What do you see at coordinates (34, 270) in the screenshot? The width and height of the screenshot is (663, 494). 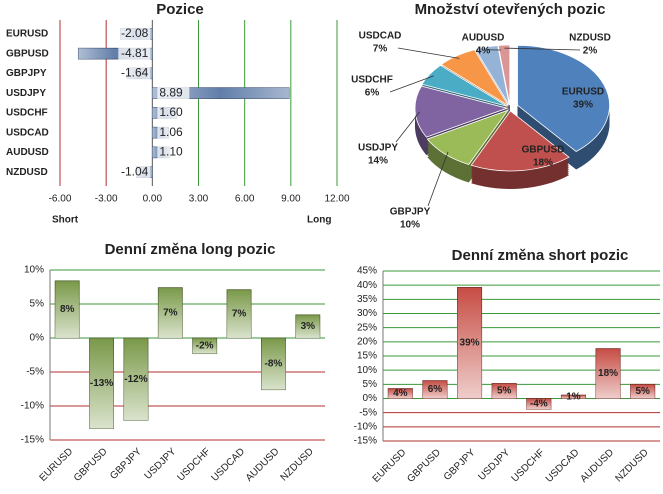 I see `y-tick-label: 10%` at bounding box center [34, 270].